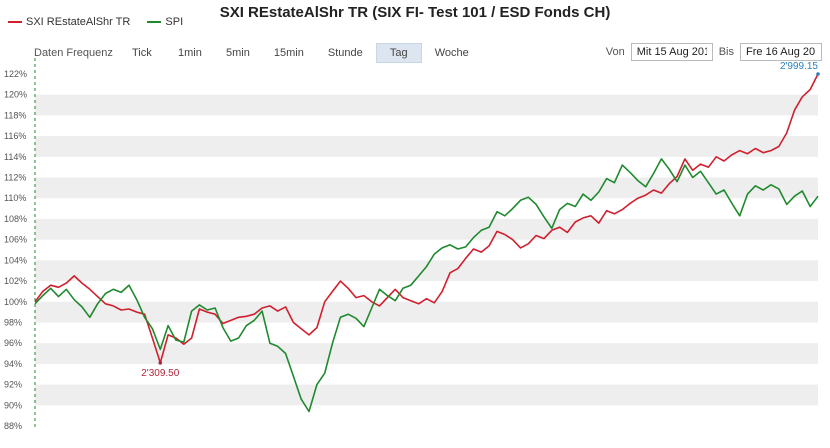  What do you see at coordinates (154, 22) in the screenshot?
I see `legend-swatch-spi` at bounding box center [154, 22].